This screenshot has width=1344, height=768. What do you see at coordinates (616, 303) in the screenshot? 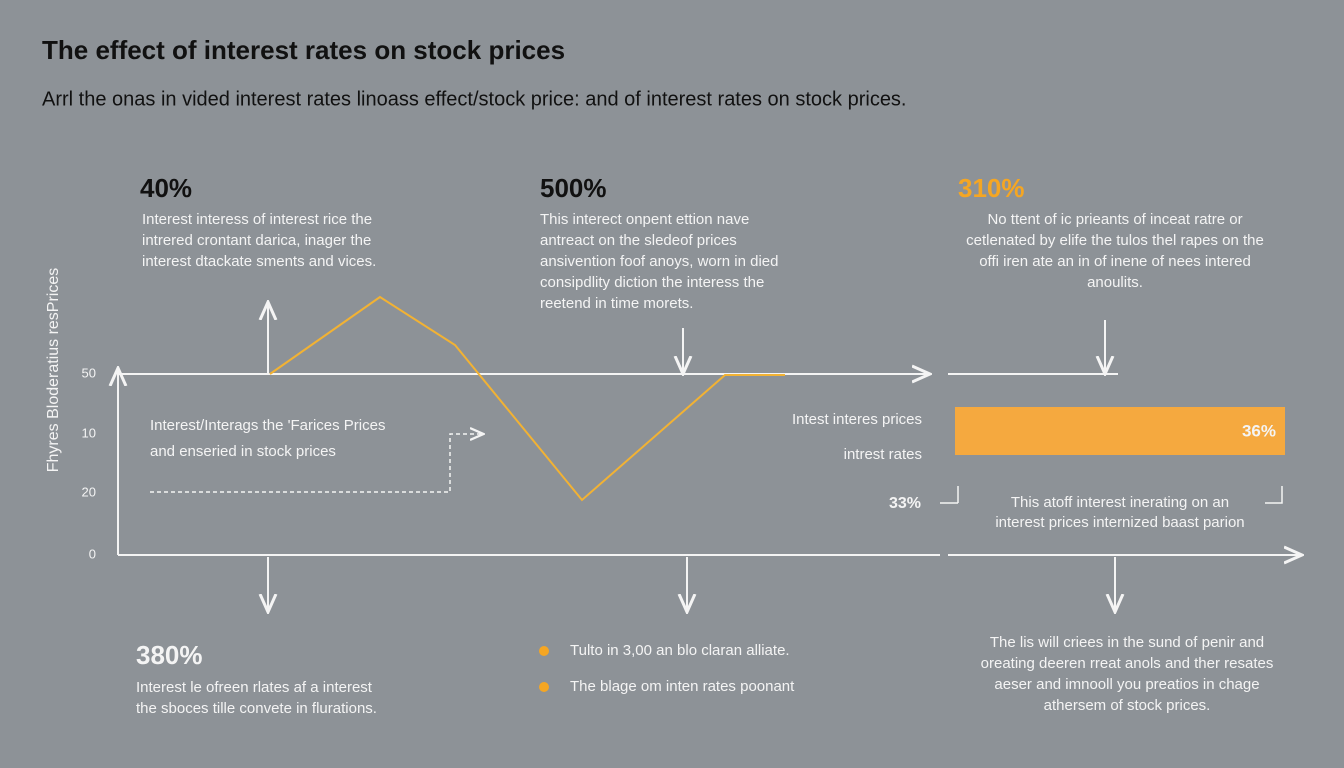
I see `stat-text: reetend in time morets.` at bounding box center [616, 303].